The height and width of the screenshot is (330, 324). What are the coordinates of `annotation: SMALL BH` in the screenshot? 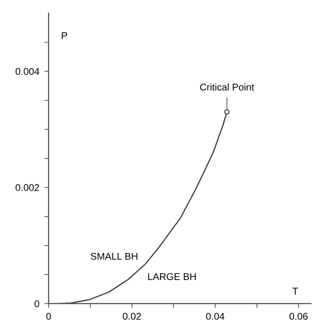 It's located at (114, 256).